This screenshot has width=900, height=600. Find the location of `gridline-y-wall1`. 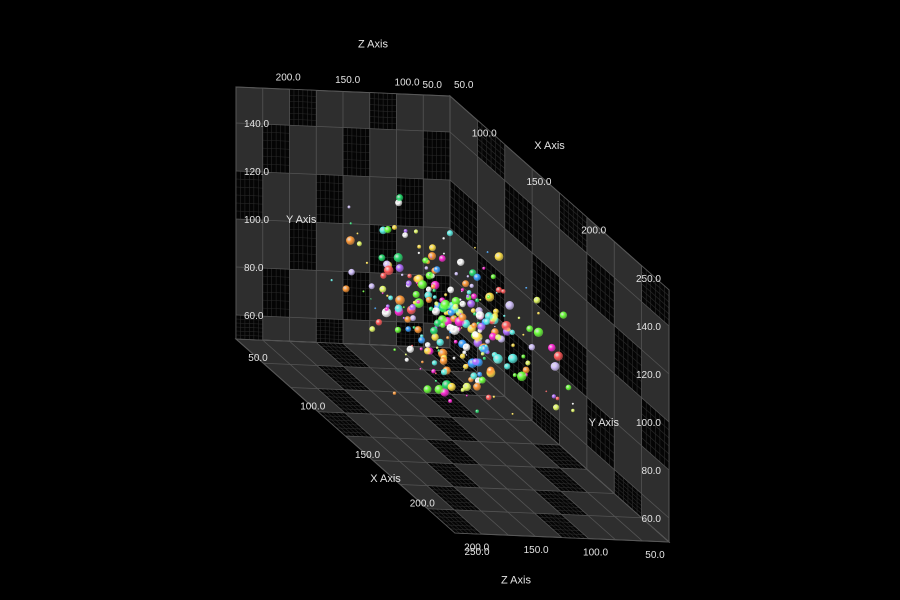

gridline-y-wall1 is located at coordinates (559, 445).